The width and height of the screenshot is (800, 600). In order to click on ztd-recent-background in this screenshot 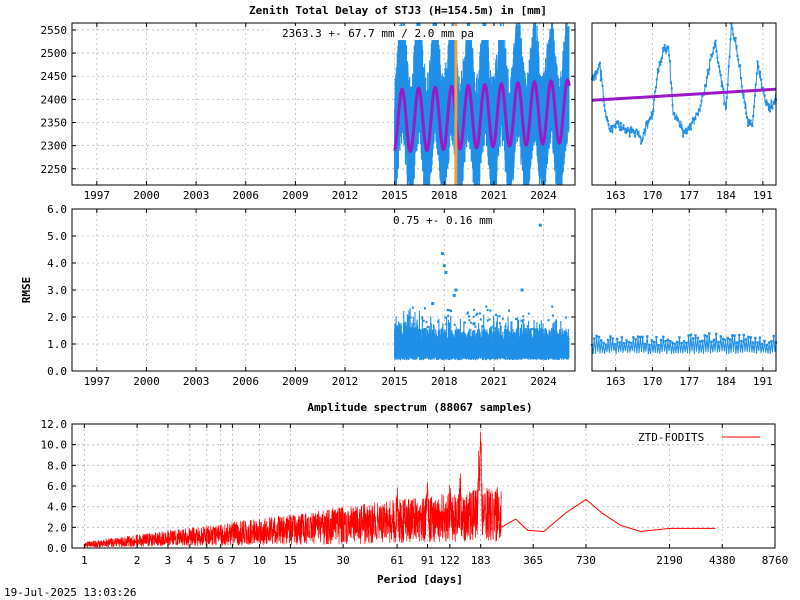, I will do `click(684, 104)`.